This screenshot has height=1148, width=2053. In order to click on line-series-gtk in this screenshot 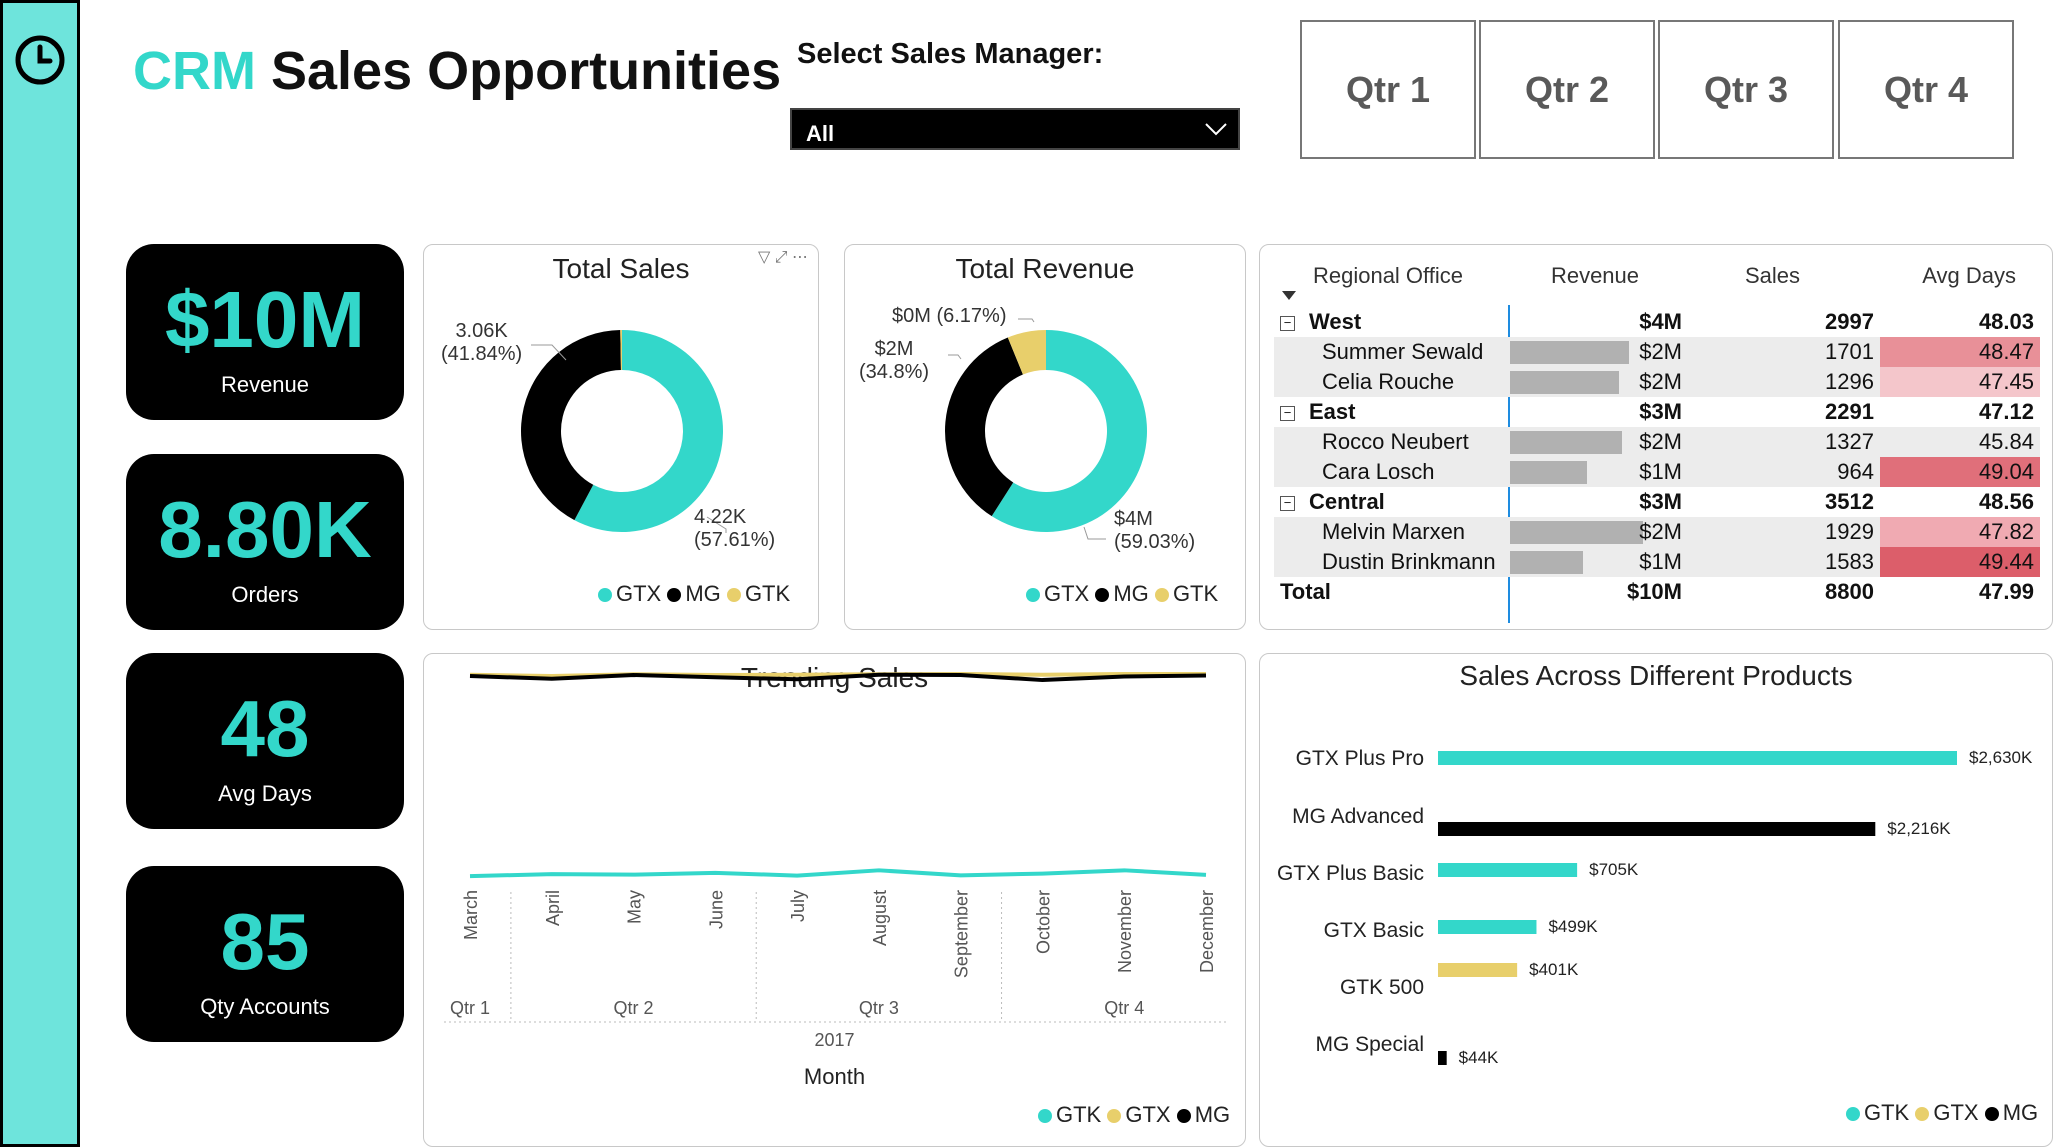, I will do `click(838, 873)`.